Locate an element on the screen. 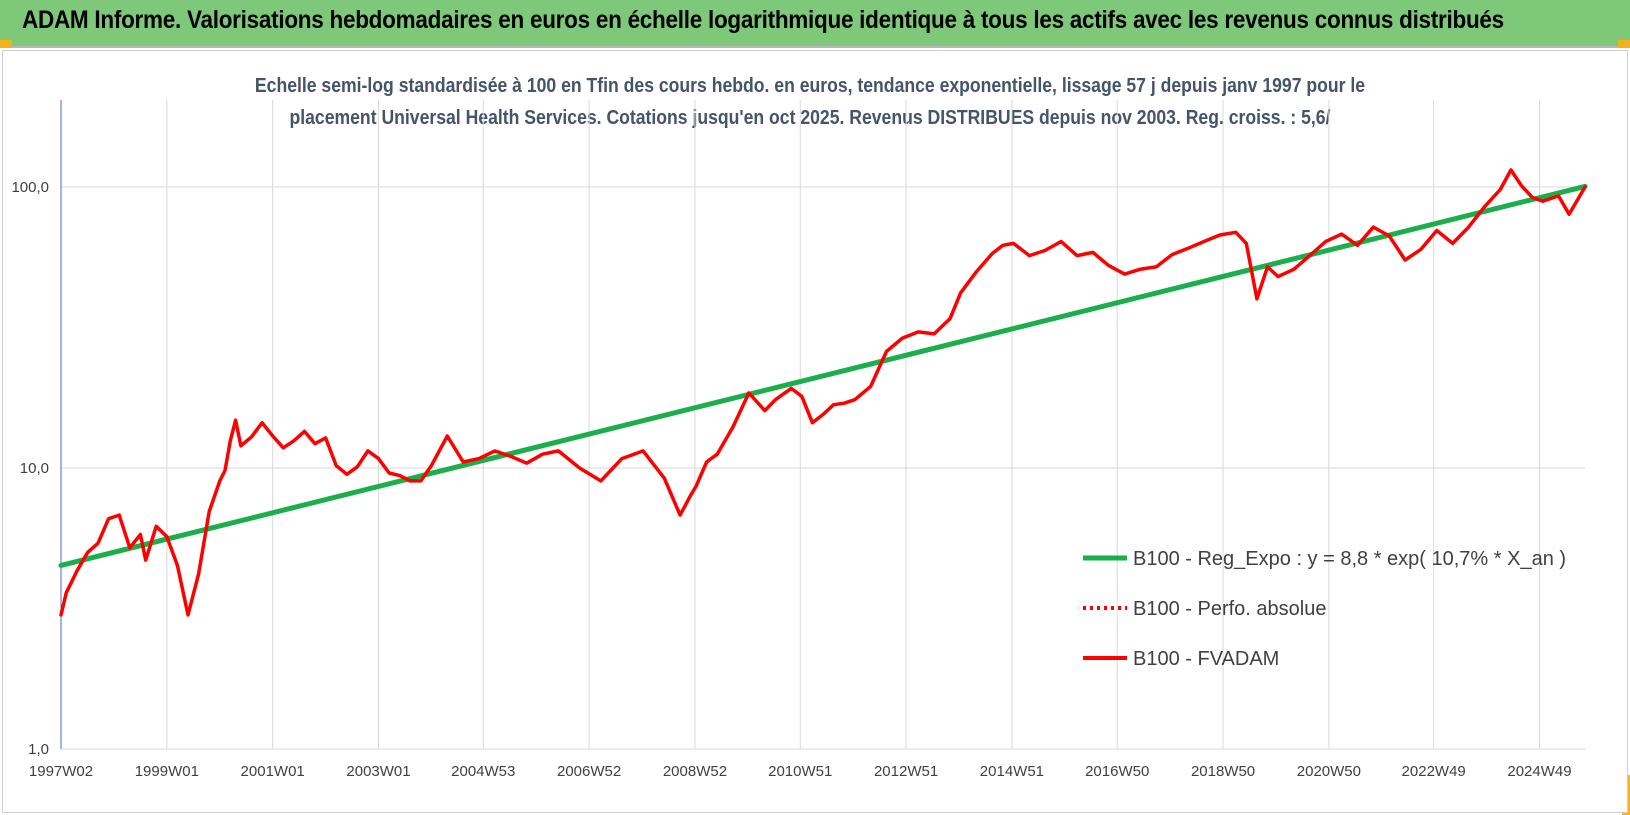 Image resolution: width=1630 pixels, height=815 pixels. x-tick-label: 2018W50 is located at coordinates (1223, 771).